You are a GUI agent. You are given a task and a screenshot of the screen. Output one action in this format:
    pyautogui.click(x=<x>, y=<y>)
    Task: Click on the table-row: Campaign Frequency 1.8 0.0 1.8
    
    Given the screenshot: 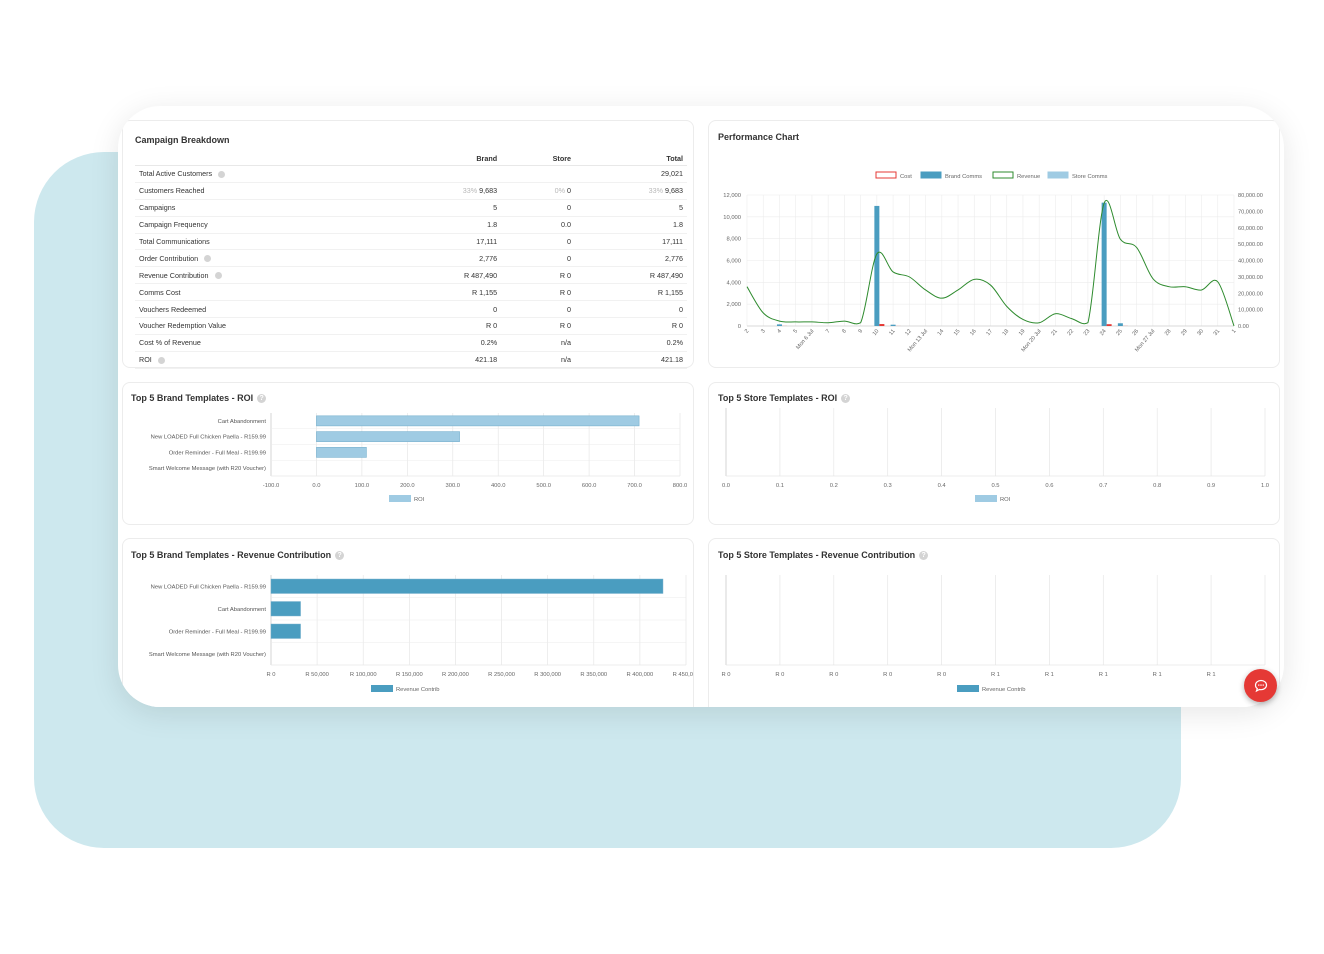 What is the action you would take?
    pyautogui.click(x=411, y=225)
    